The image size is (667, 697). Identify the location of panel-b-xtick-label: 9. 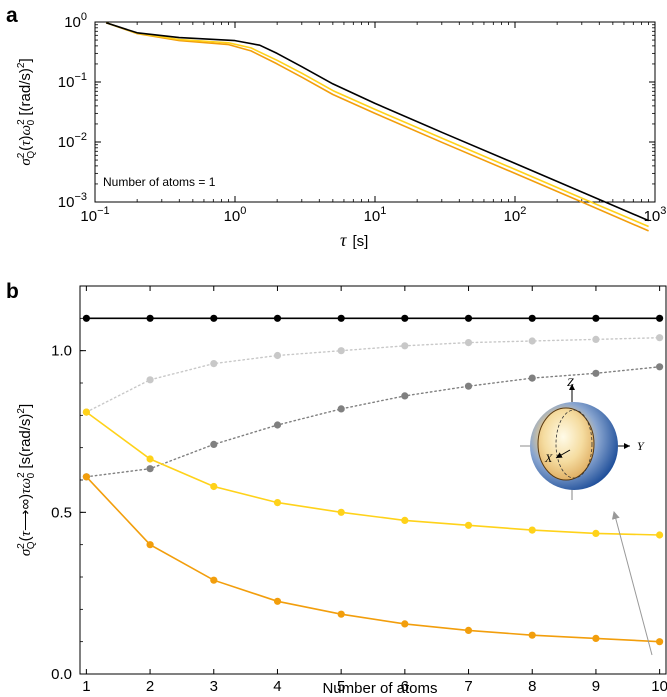
(596, 686).